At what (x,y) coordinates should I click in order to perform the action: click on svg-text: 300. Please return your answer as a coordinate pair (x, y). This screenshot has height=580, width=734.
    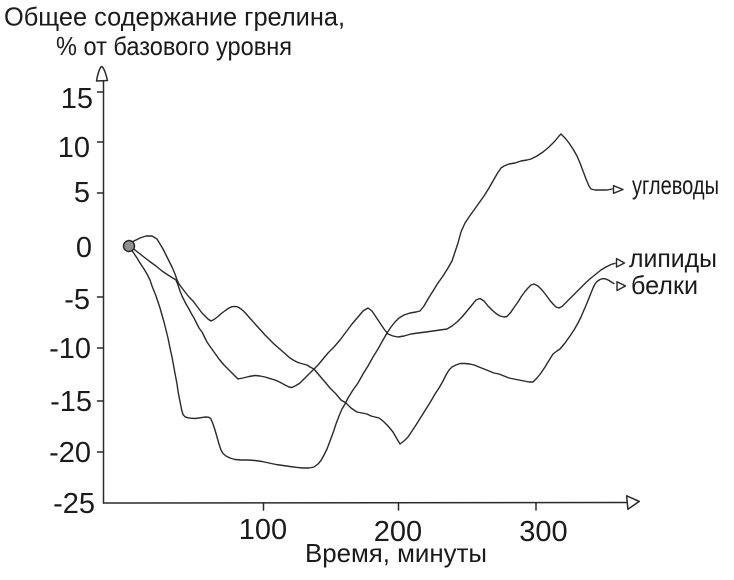
    Looking at the image, I should click on (543, 532).